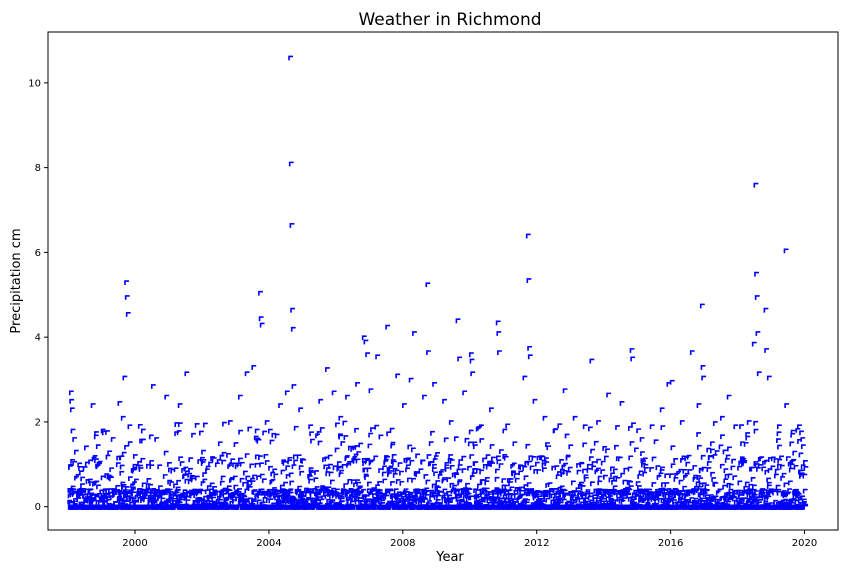  I want to click on x-axis: 2000 2004 2008 2012 2016 2020, so click(469, 539).